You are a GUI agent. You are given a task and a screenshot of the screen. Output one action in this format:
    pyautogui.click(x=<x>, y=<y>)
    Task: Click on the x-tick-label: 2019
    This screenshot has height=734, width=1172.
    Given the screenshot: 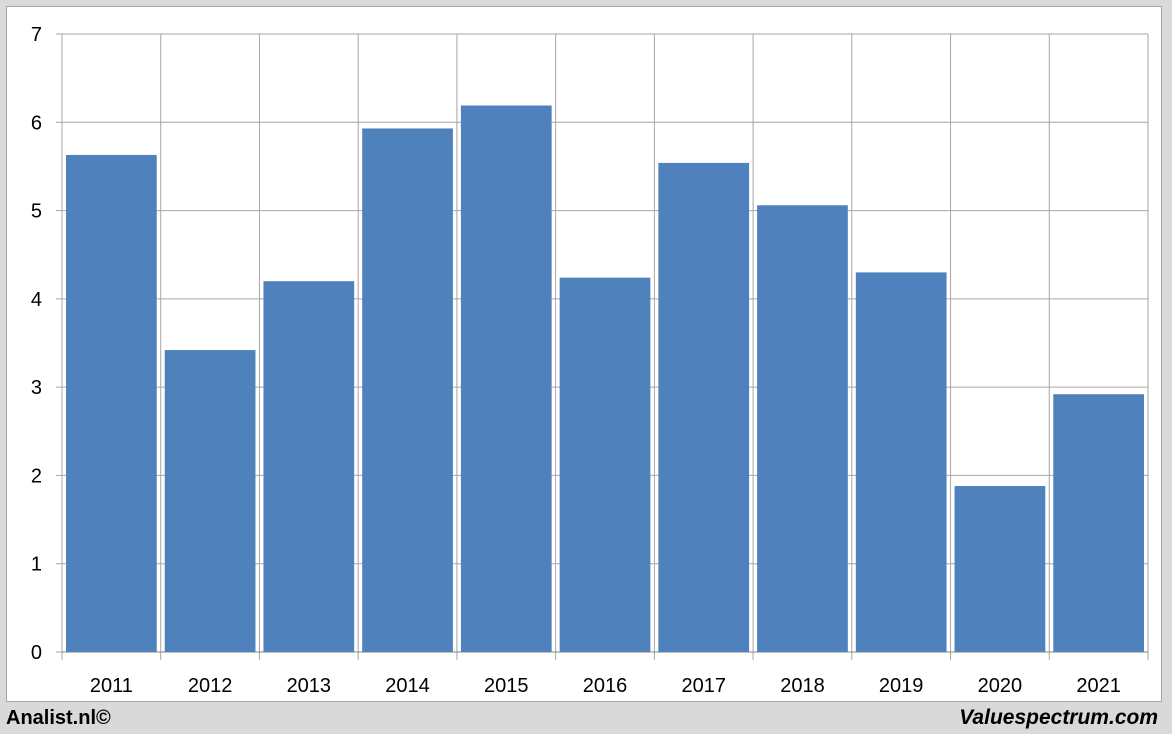 What is the action you would take?
    pyautogui.click(x=901, y=686)
    